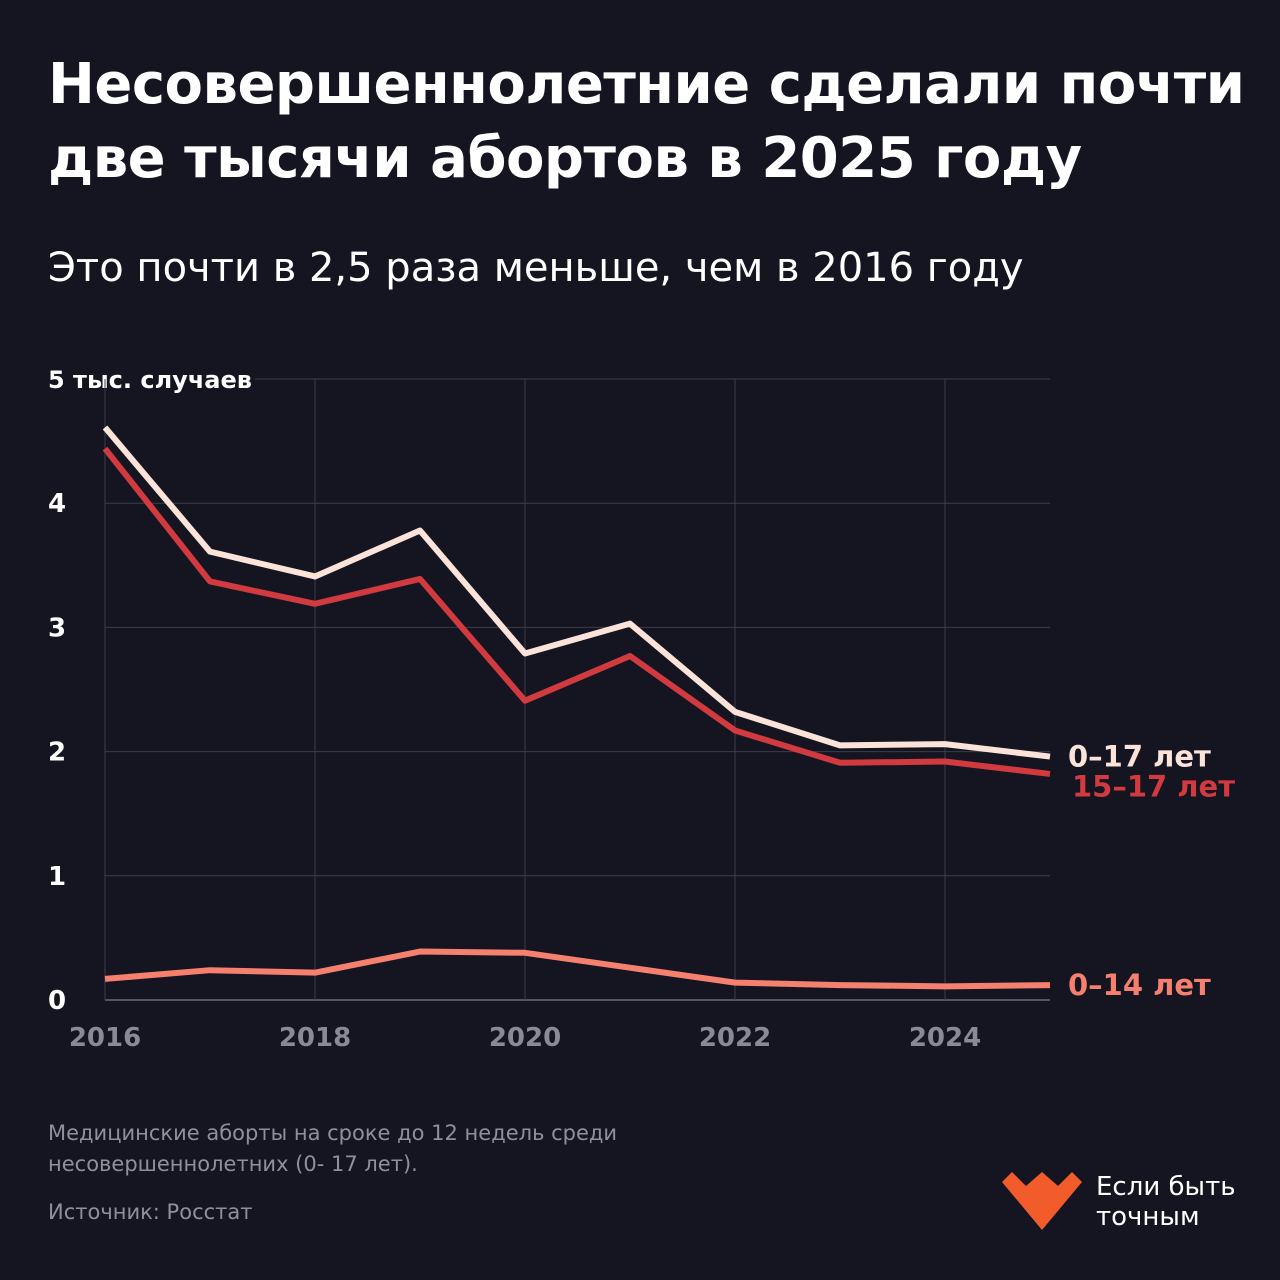 The height and width of the screenshot is (1280, 1280). I want to click on x-tick-label: 2024, so click(945, 1038).